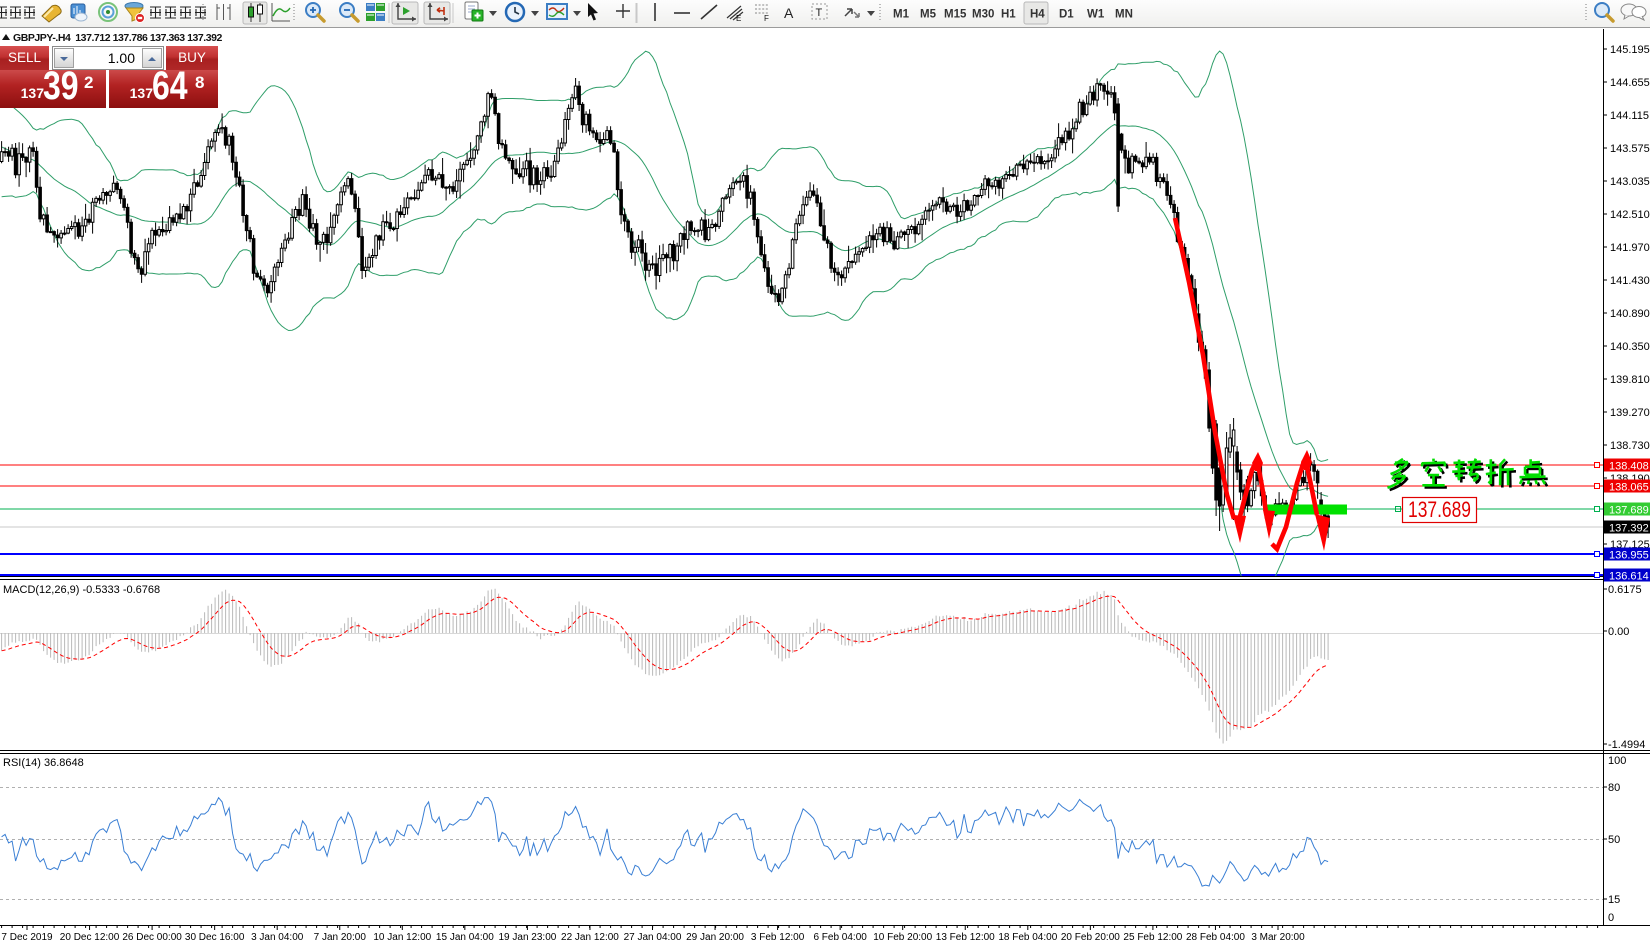 The width and height of the screenshot is (1650, 948). What do you see at coordinates (653, 937) in the screenshot?
I see `svg-text: 27 Jan 04:00` at bounding box center [653, 937].